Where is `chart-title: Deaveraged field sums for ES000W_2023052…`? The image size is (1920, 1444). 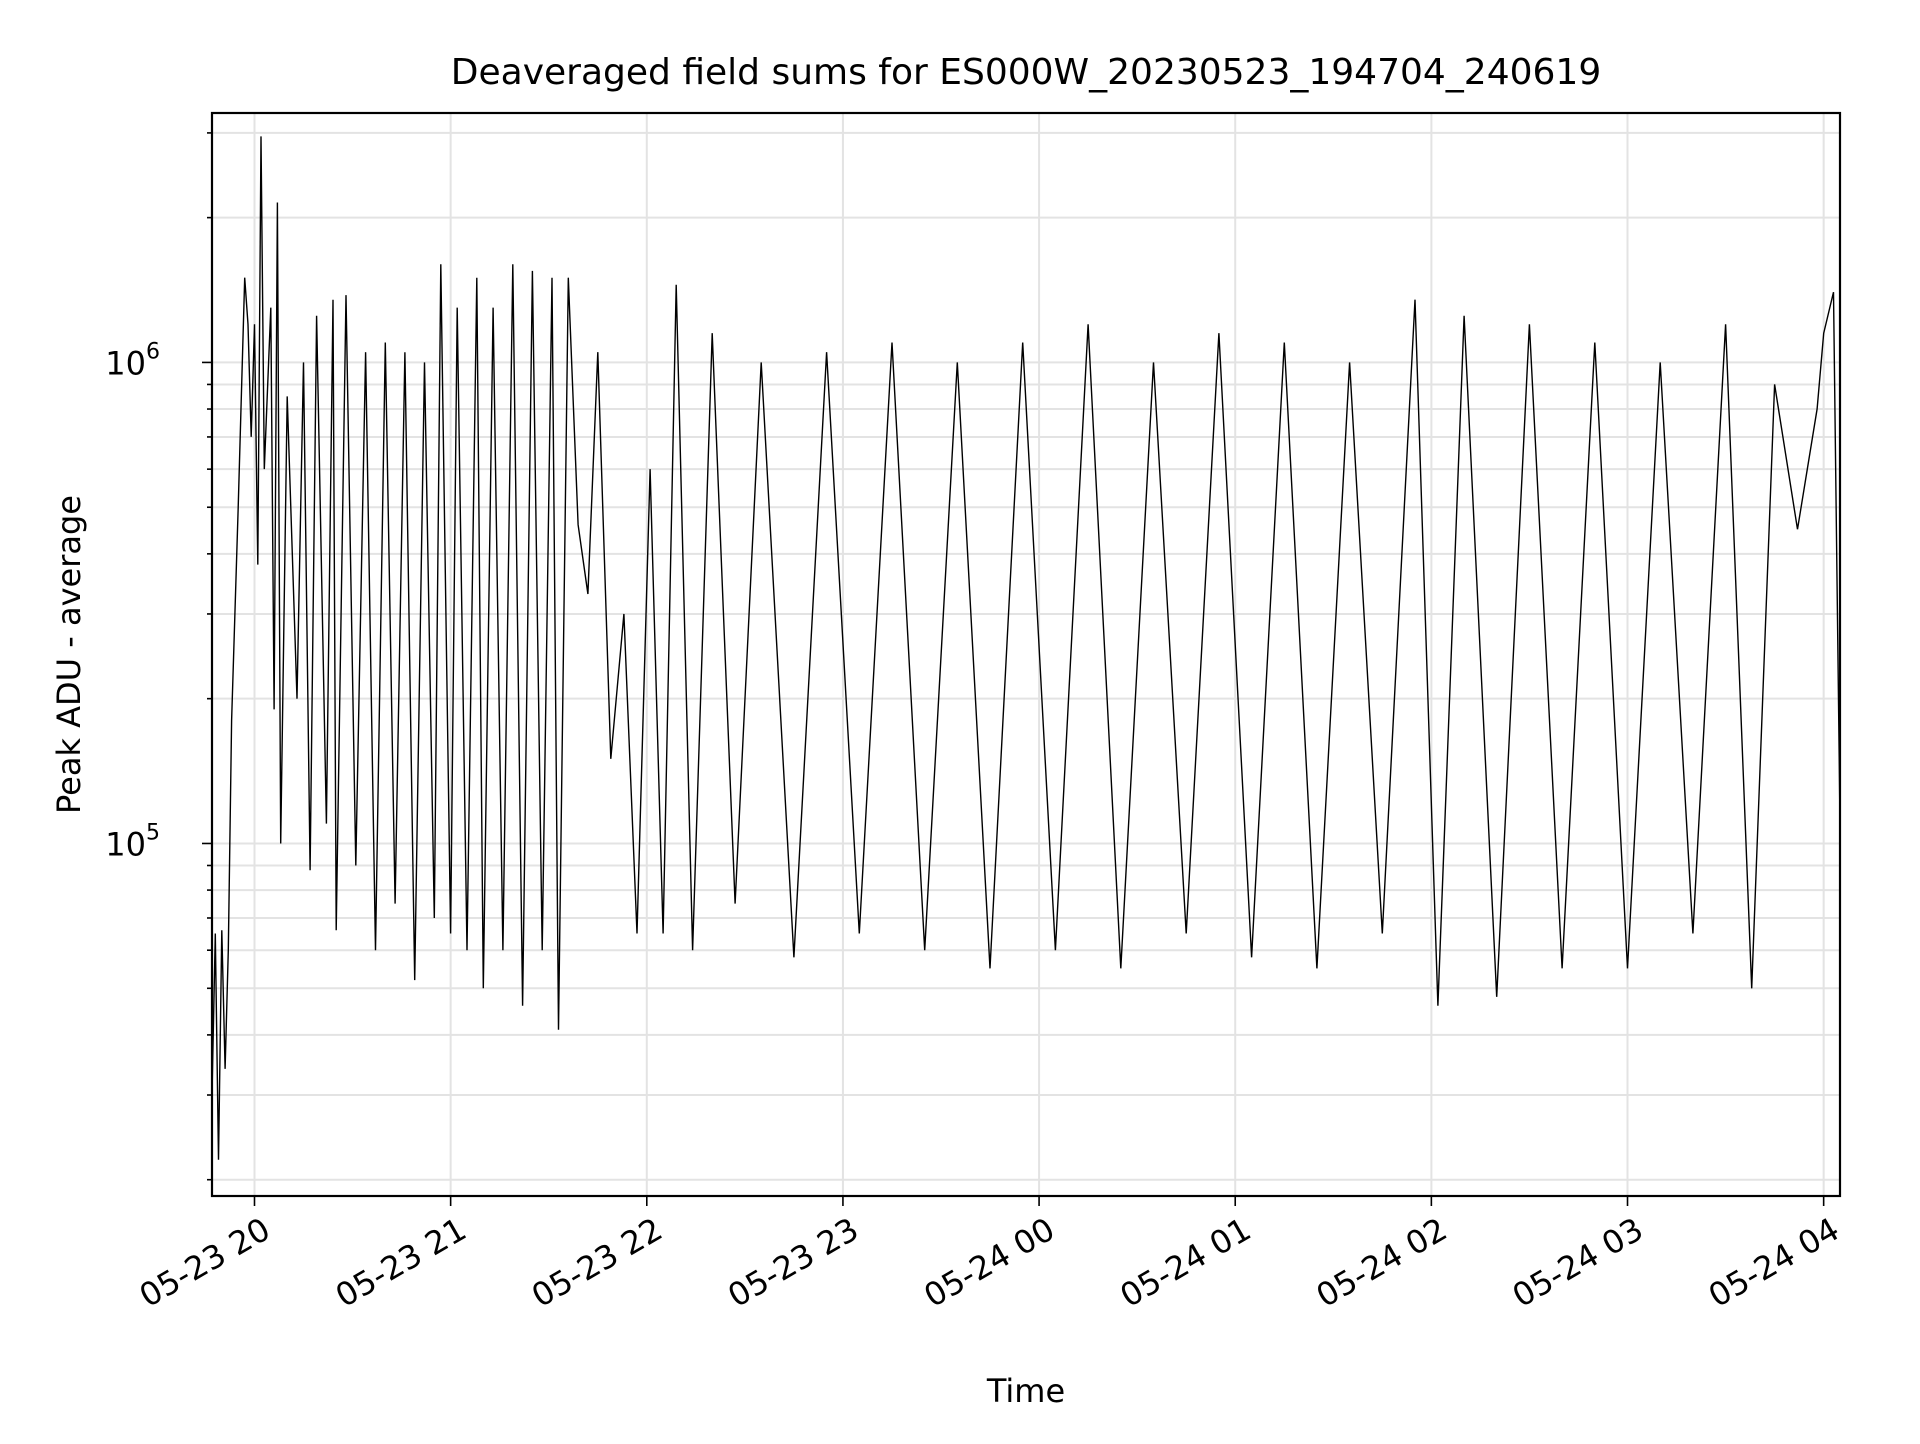
chart-title: Deaveraged field sums for ES000W_2023052… is located at coordinates (1026, 72).